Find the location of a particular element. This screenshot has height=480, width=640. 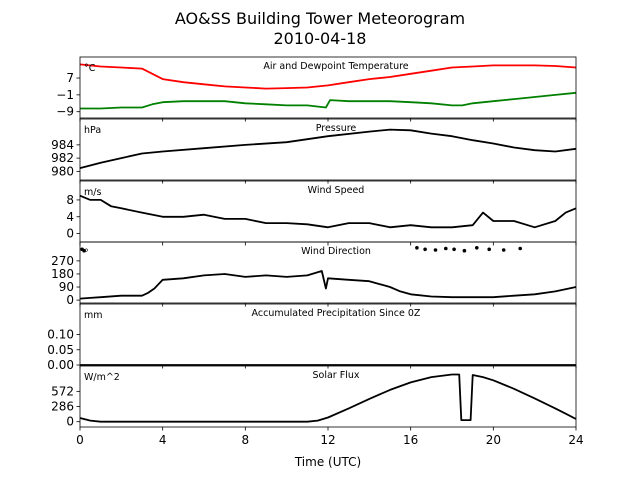

y-tick-label: 0.05 is located at coordinates (60, 350).